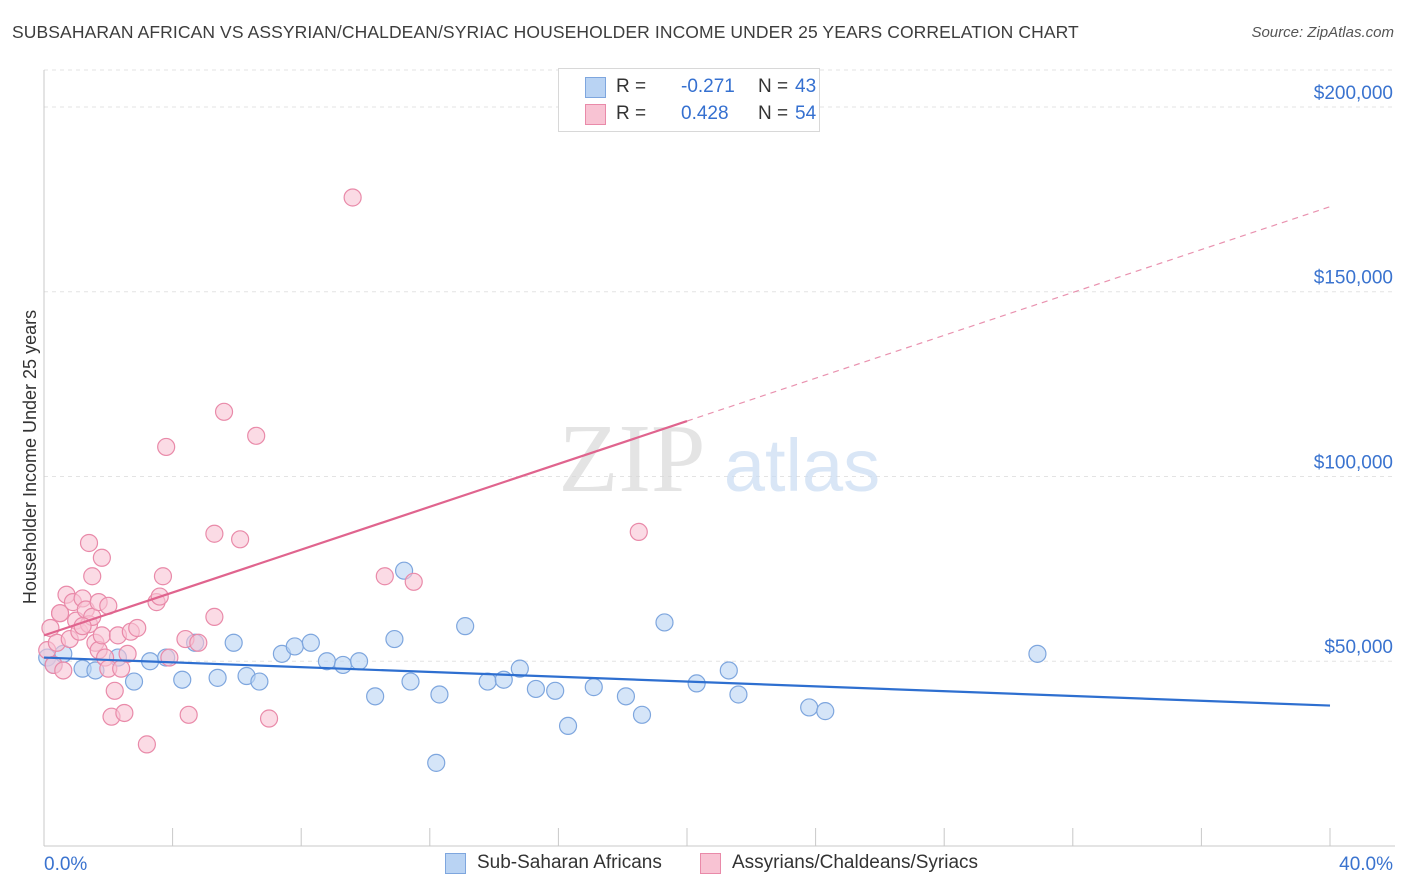  What do you see at coordinates (569, 862) in the screenshot?
I see `legend-label: Sub-Saharan Africans` at bounding box center [569, 862].